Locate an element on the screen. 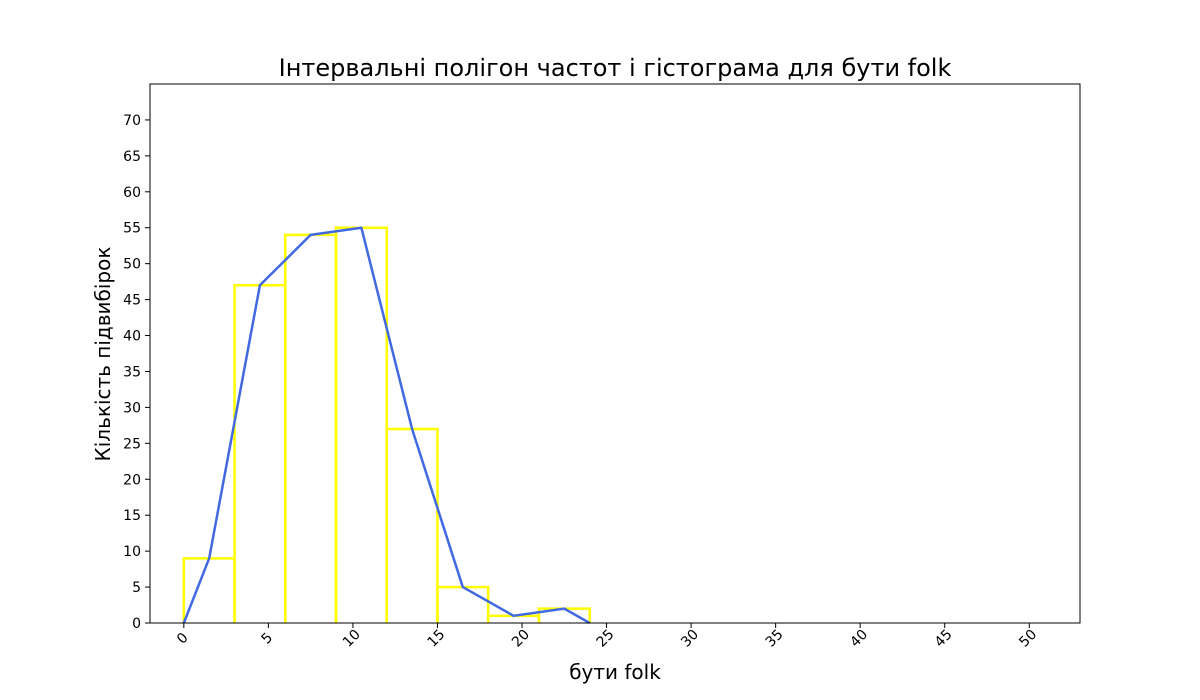 Image resolution: width=1200 pixels, height=700 pixels. y-tick-label: 50 is located at coordinates (132, 265).